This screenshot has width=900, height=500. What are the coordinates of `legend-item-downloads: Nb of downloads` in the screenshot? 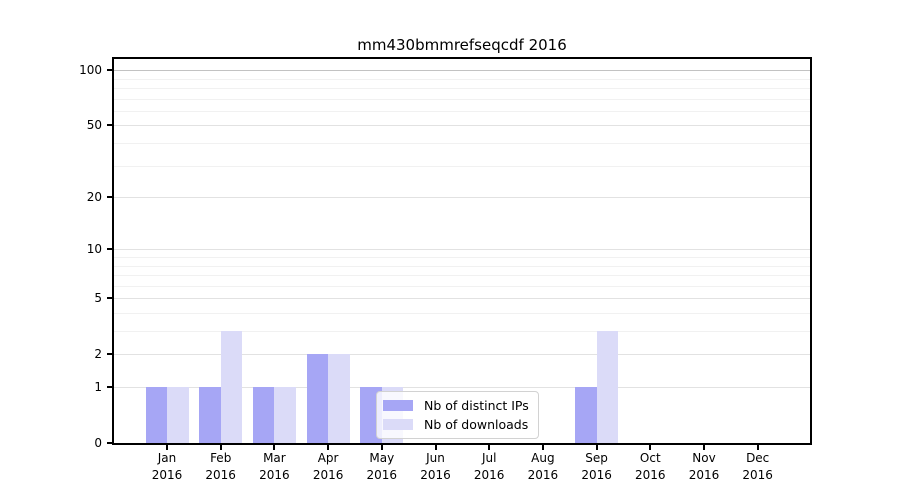 It's located at (456, 424).